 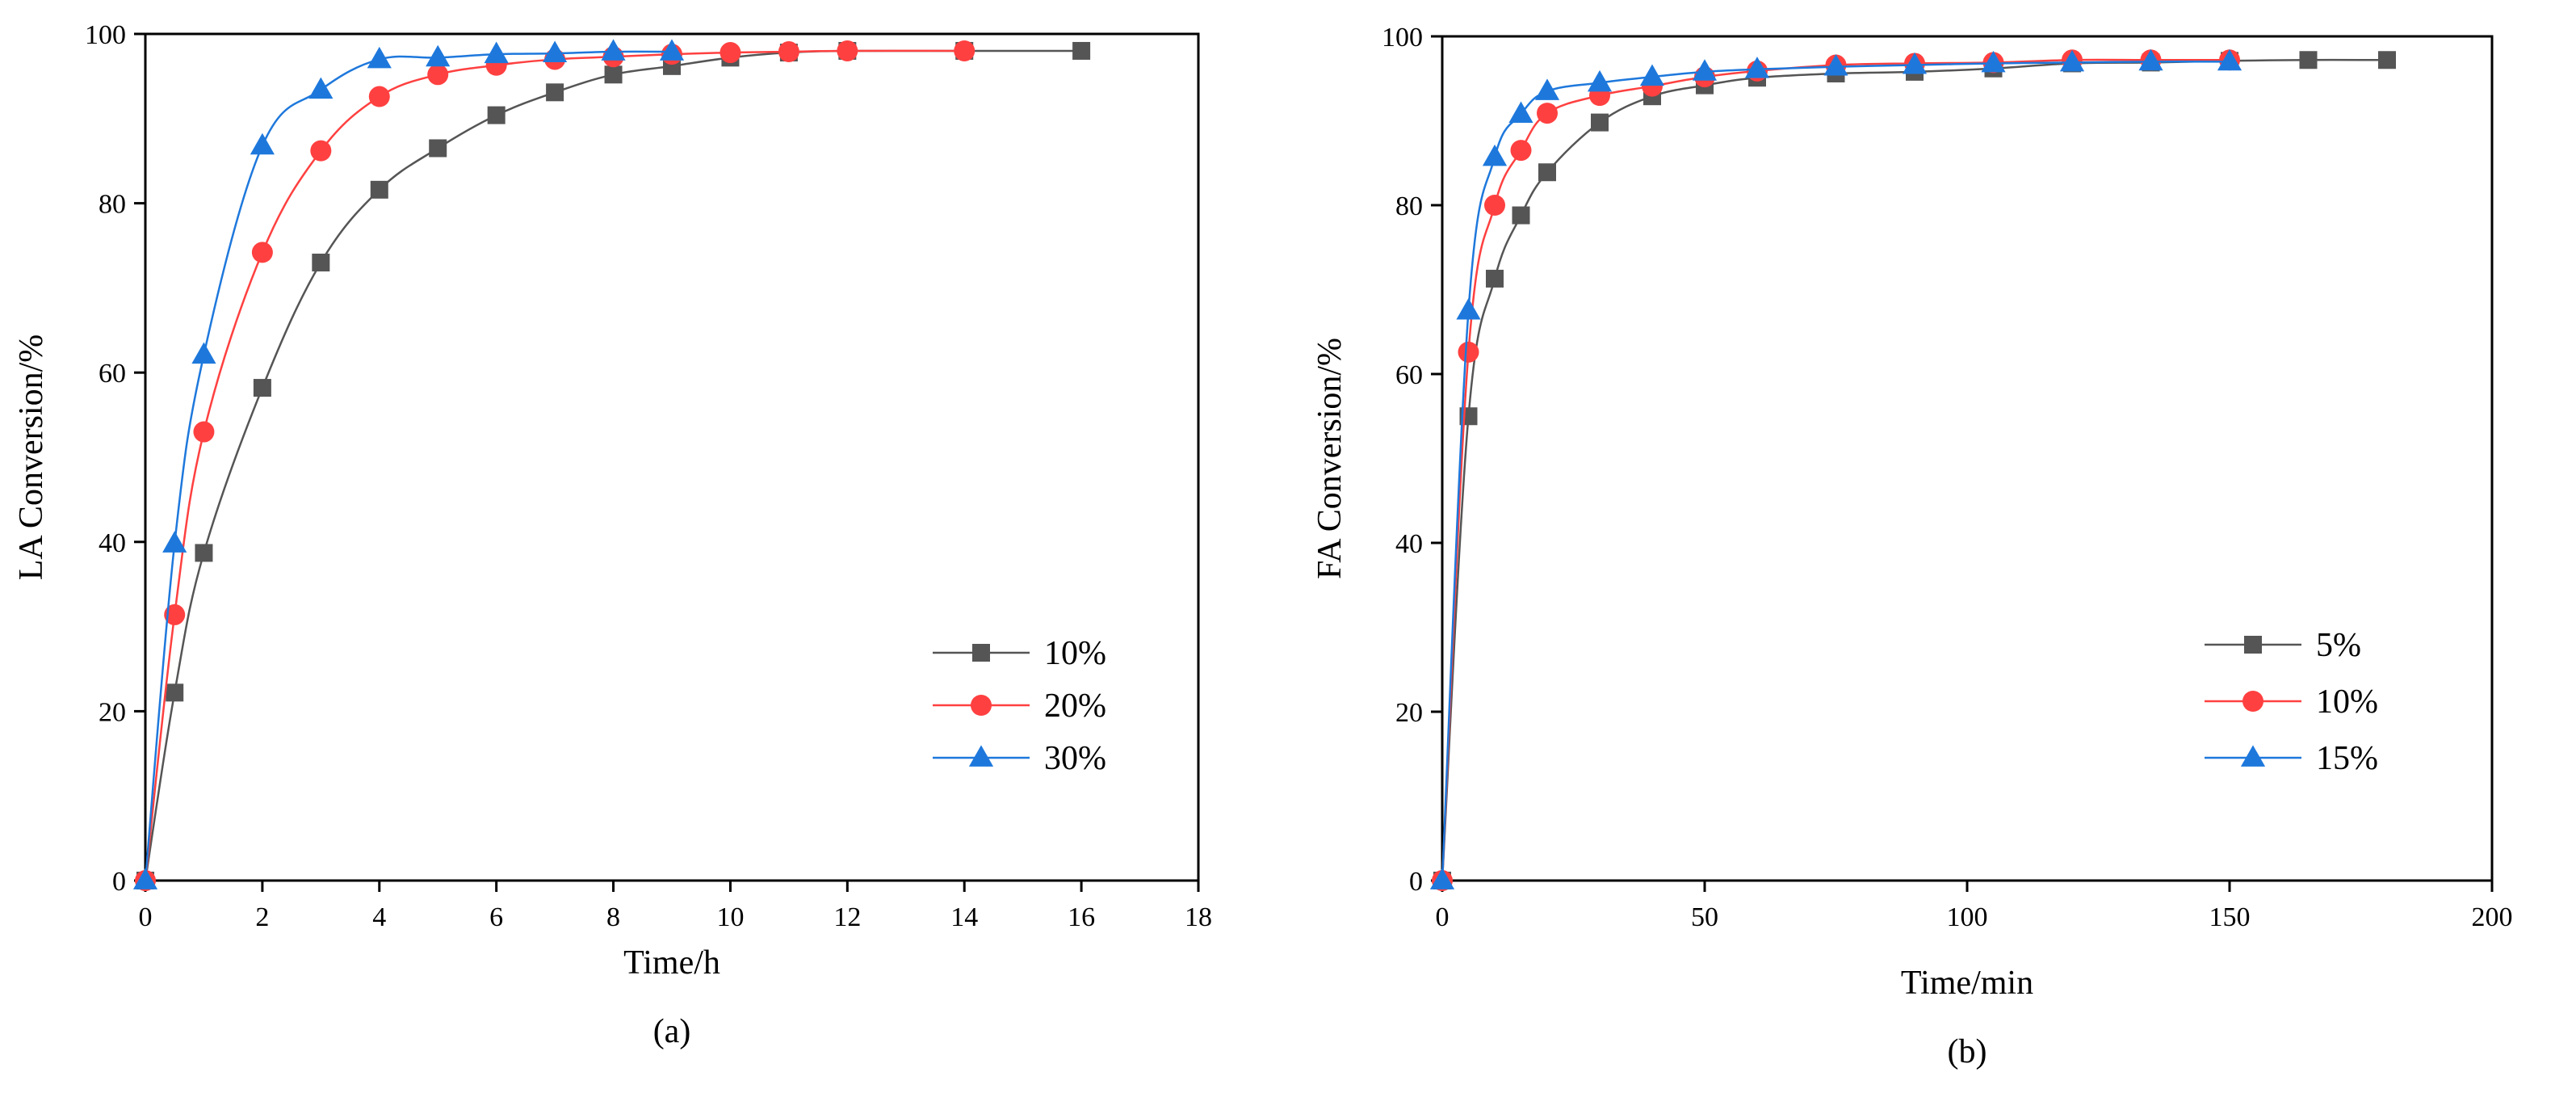 What do you see at coordinates (1967, 1051) in the screenshot?
I see `panel-caption: (b)` at bounding box center [1967, 1051].